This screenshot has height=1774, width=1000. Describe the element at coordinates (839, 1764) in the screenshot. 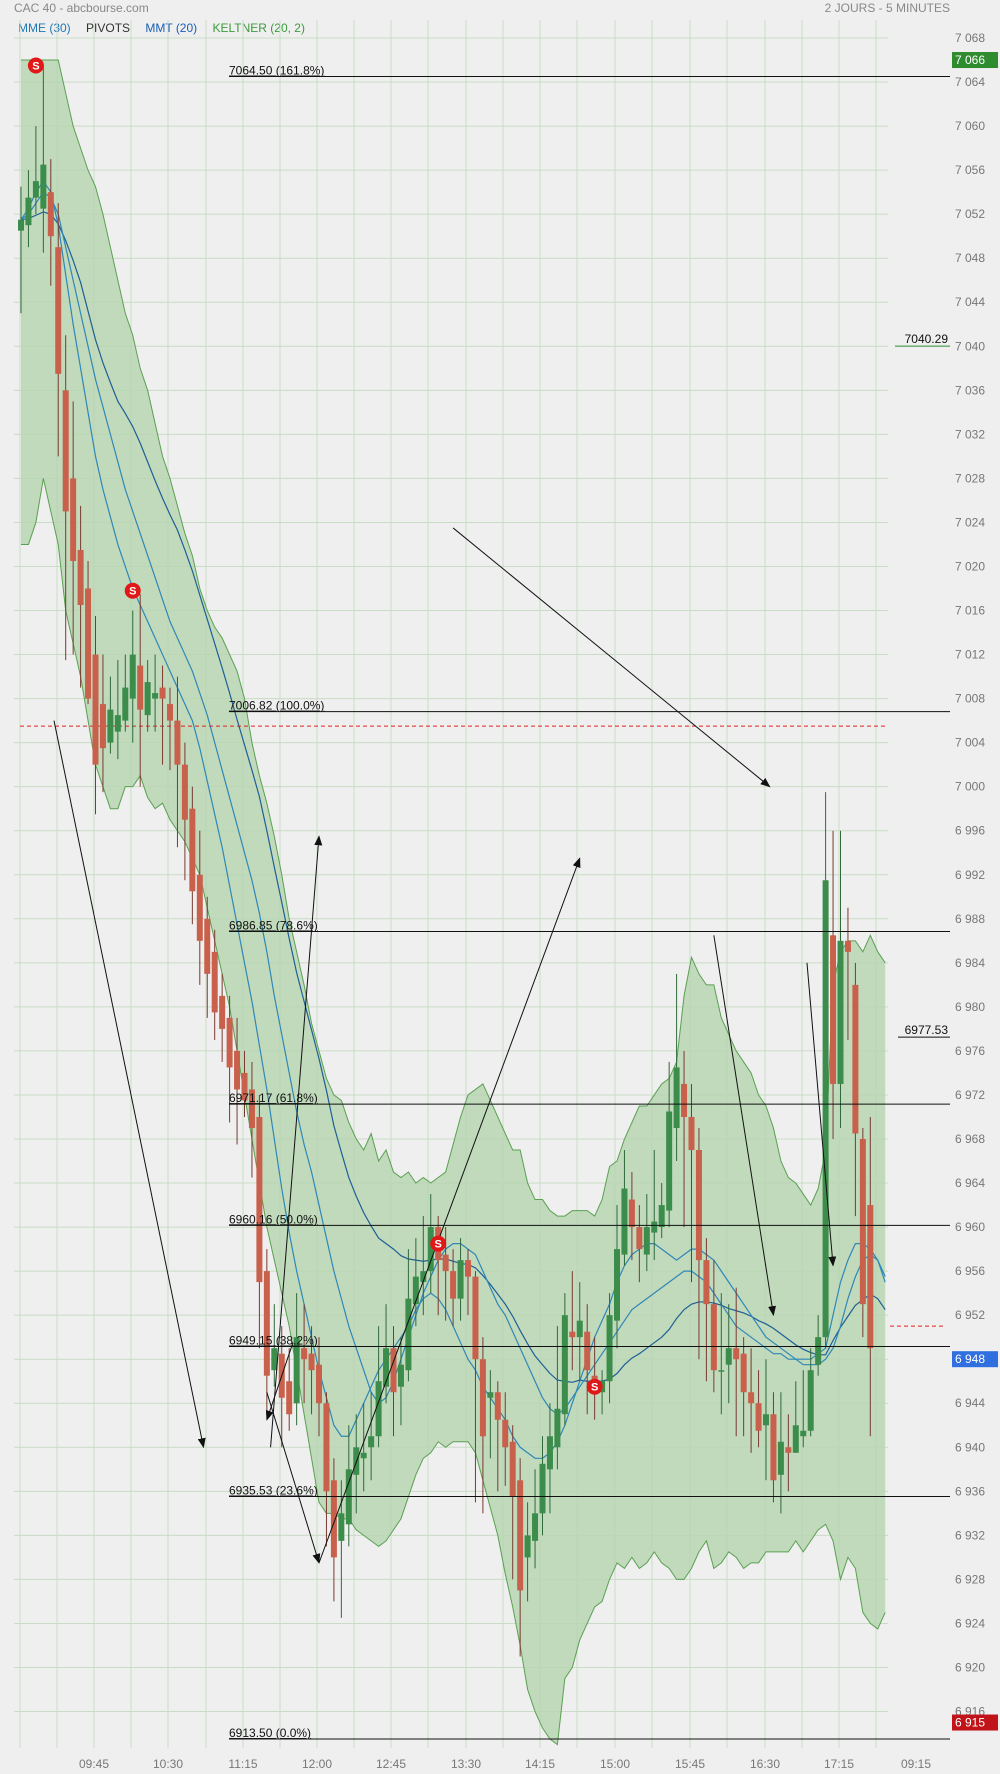

I see `x-tick-label: 17:15` at that location.